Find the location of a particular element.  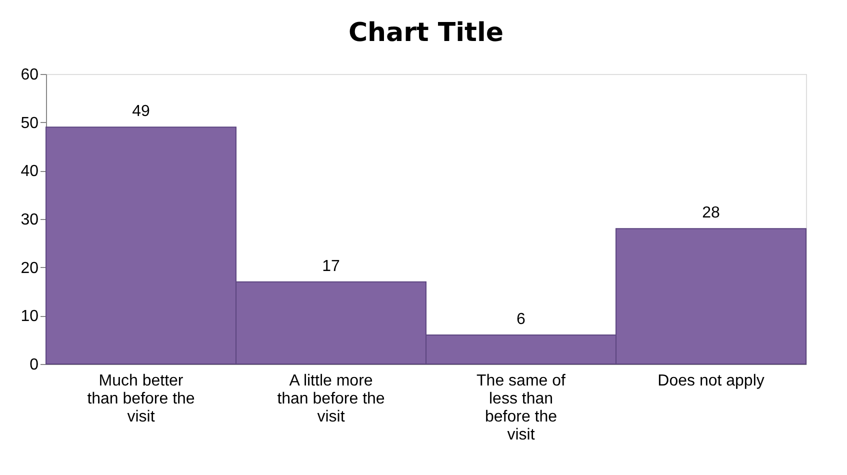

y-tick-label: 0 is located at coordinates (34, 365).